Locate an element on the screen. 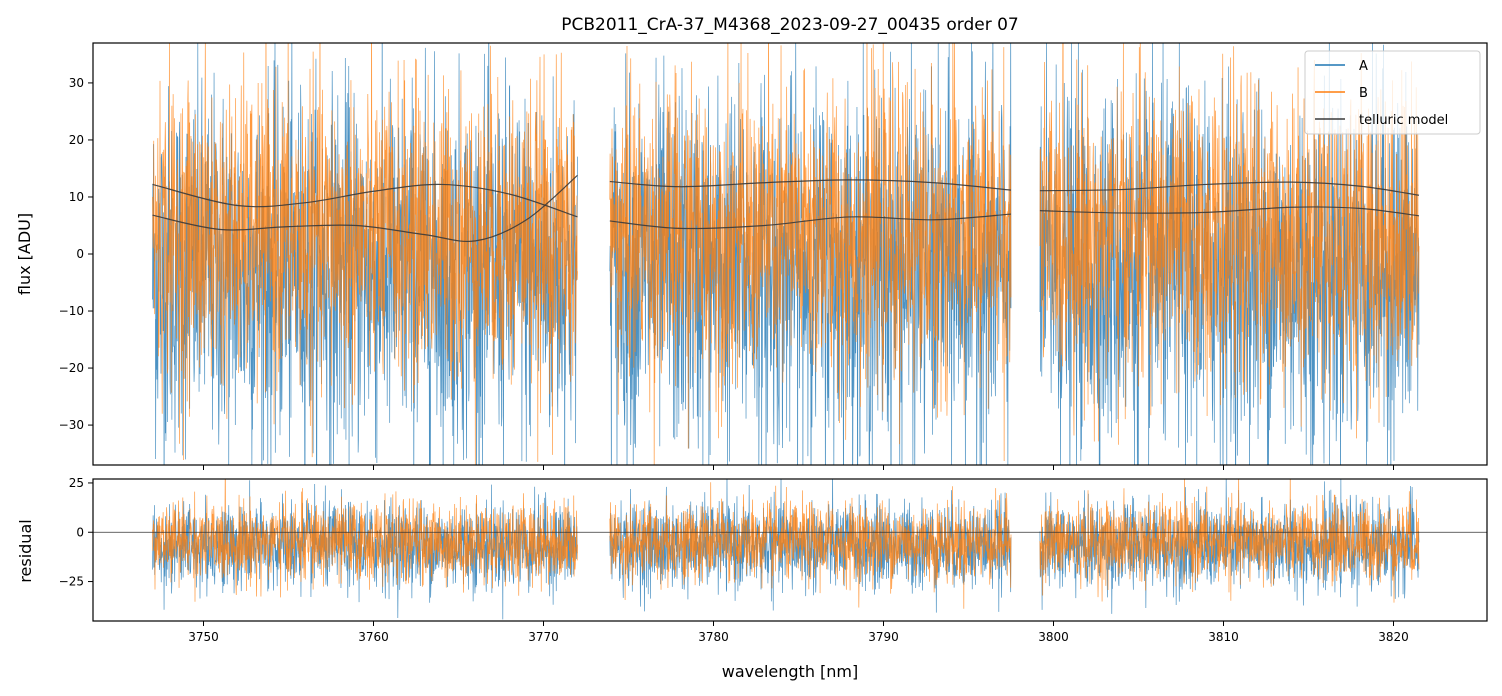 This screenshot has width=1502, height=696. x-tick-label: 3820 is located at coordinates (1393, 637).